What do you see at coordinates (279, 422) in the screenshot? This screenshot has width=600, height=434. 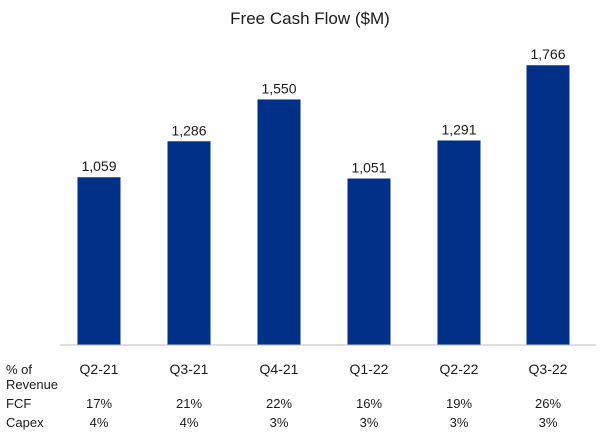 I see `table-cell-capex-q4-21: 3%` at bounding box center [279, 422].